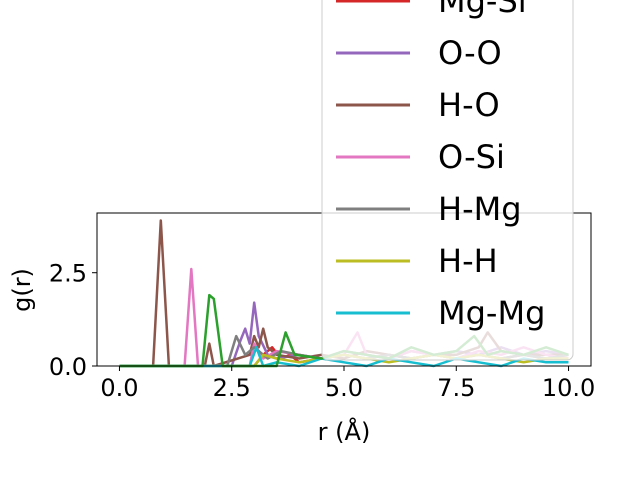 The image size is (640, 480). I want to click on series-line-mg-mg, so click(344, 357).